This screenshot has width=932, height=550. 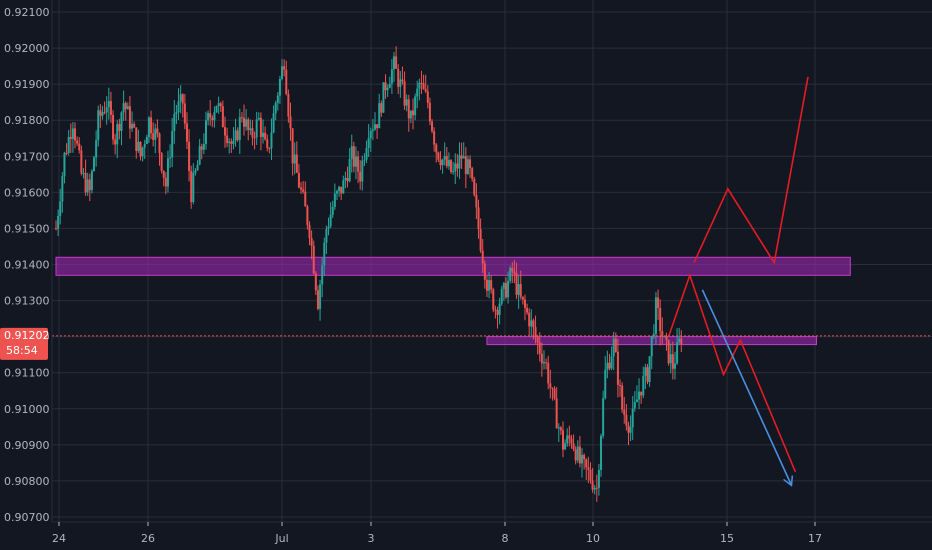 I want to click on y-tick-label: 0.91500, so click(x=27, y=228).